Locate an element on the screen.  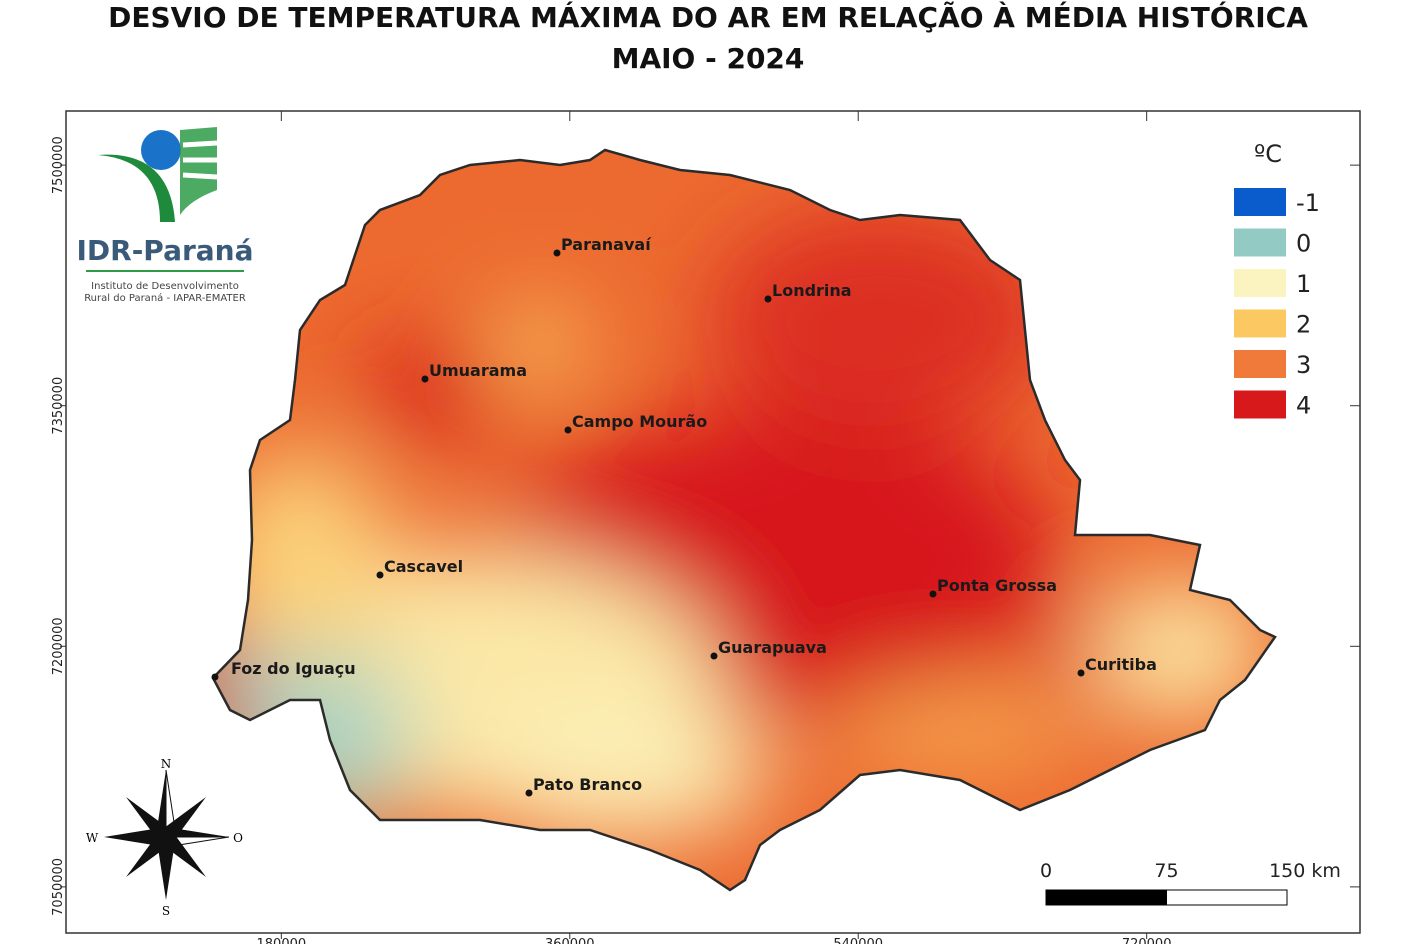
compass-label: S is located at coordinates (166, 911).